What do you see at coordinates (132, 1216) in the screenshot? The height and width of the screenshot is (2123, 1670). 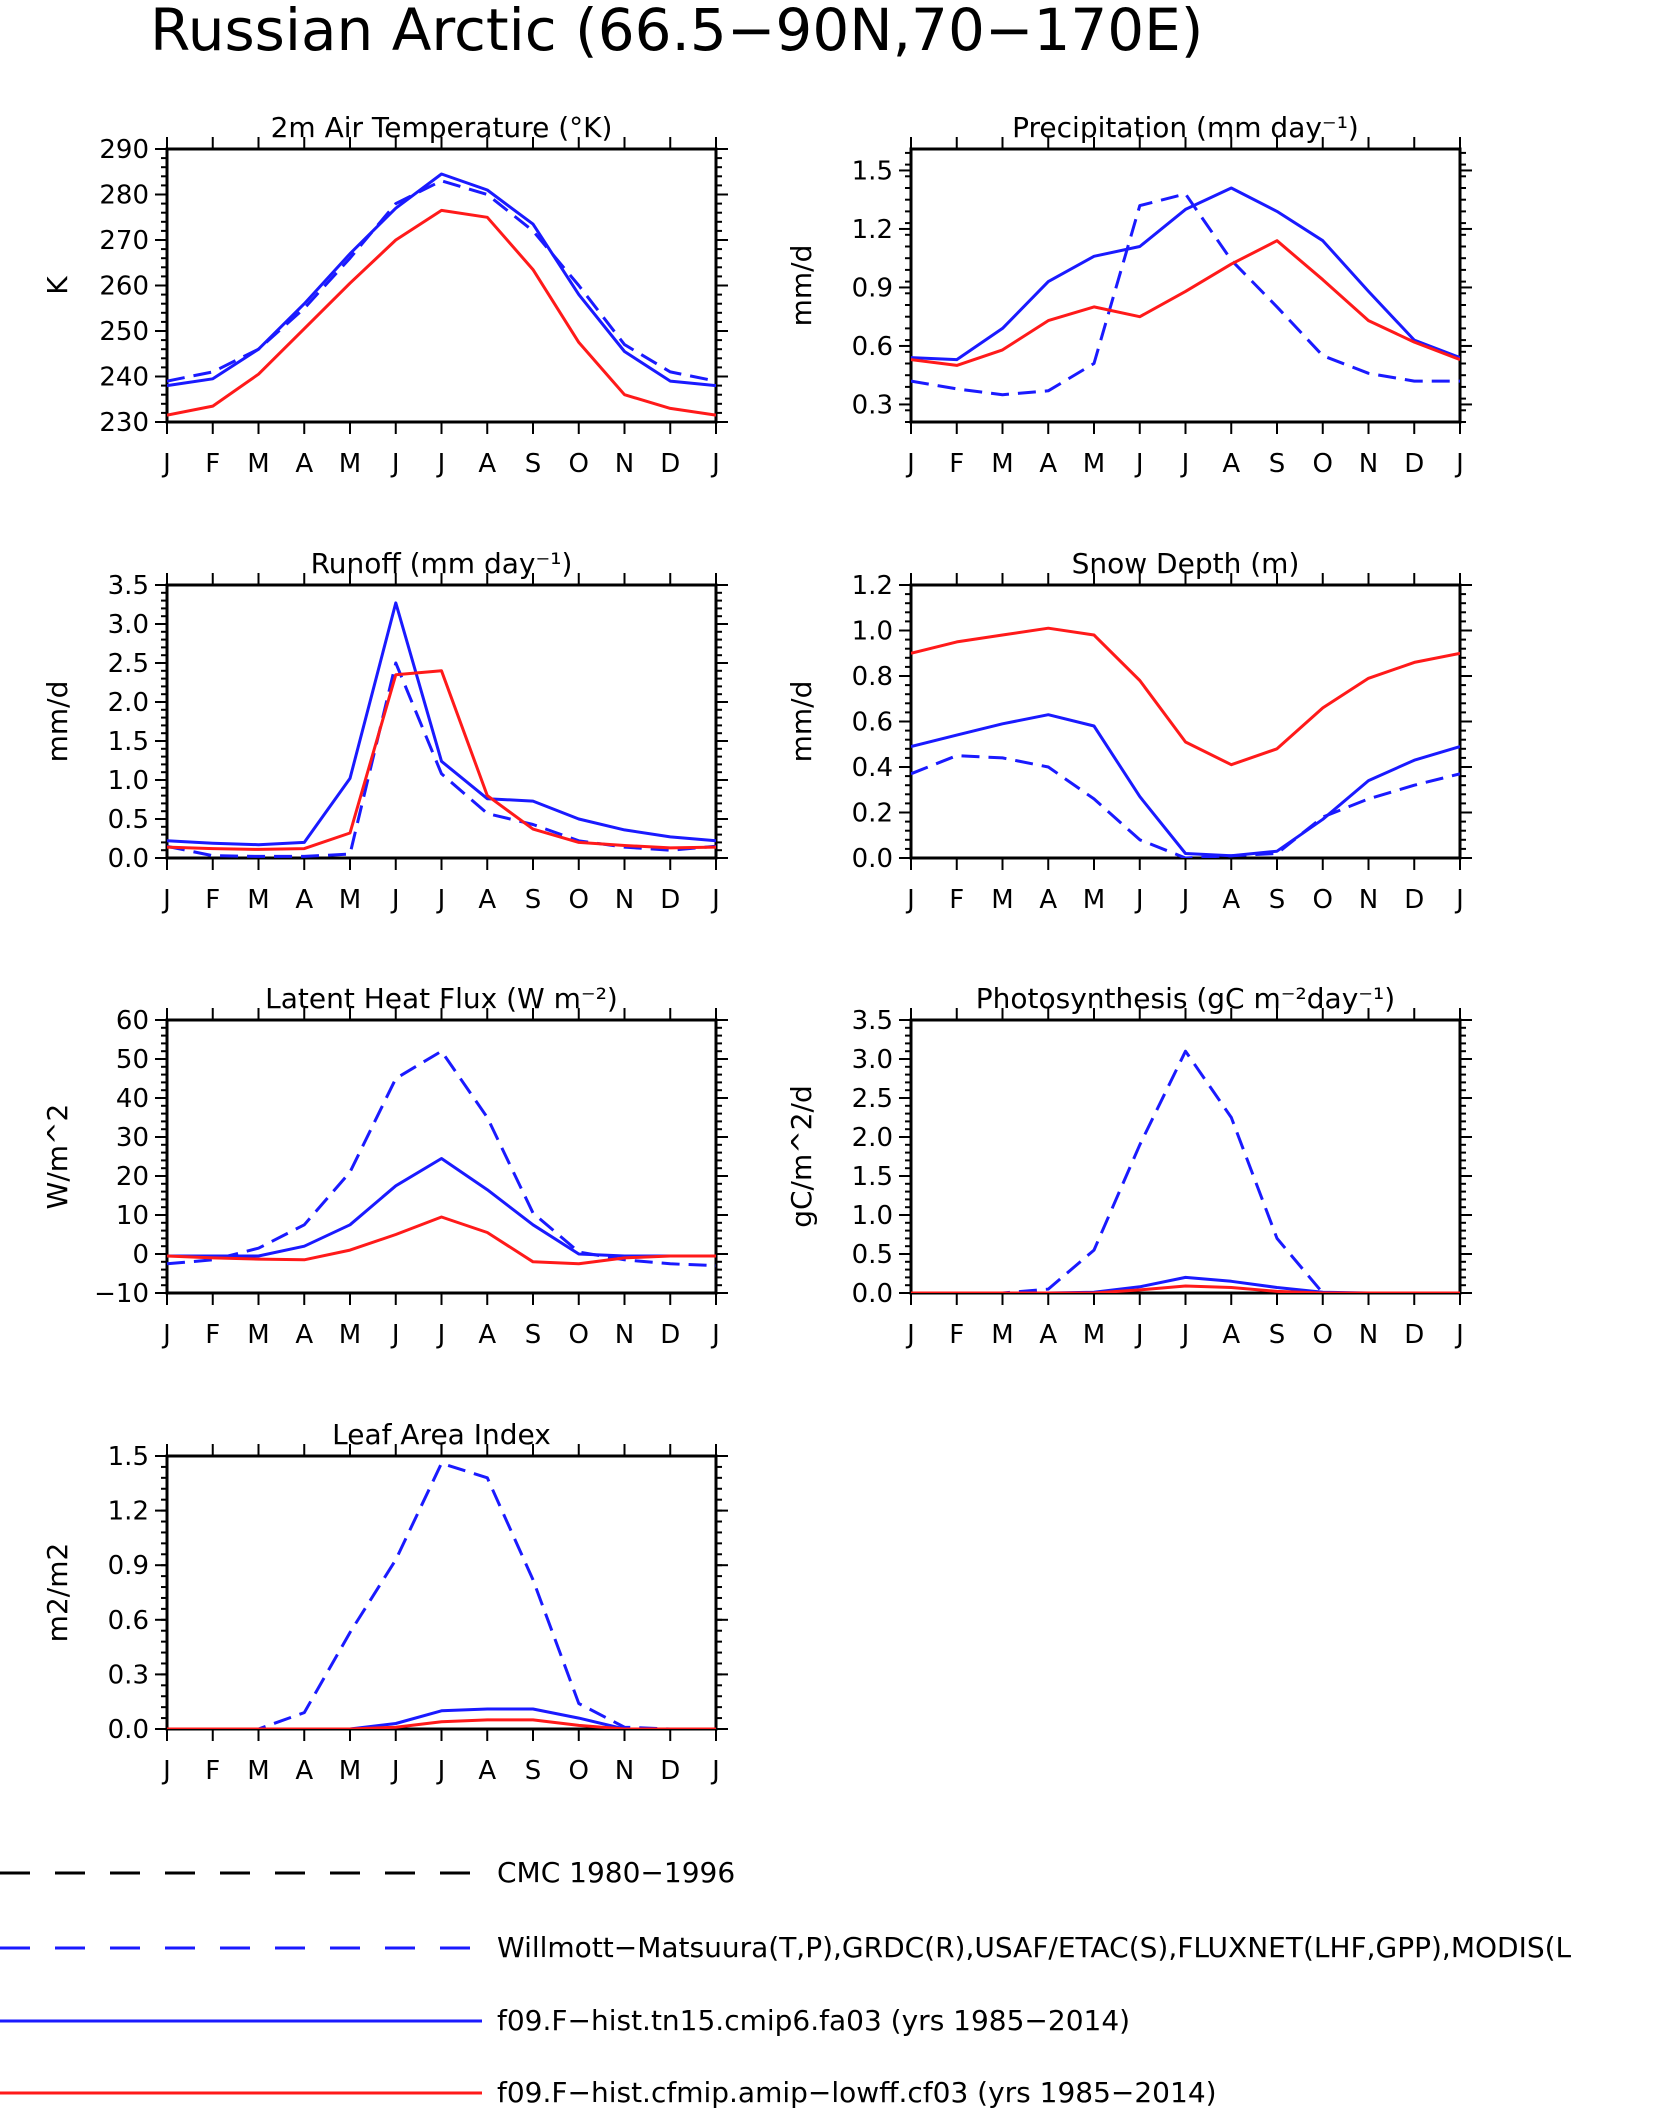 I see `y-tick-label: 10` at bounding box center [132, 1216].